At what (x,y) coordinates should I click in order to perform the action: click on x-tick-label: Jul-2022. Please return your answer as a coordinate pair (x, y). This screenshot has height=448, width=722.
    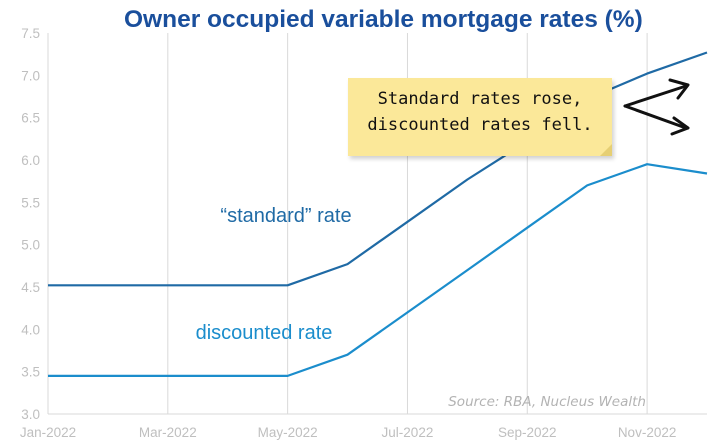
    Looking at the image, I should click on (408, 432).